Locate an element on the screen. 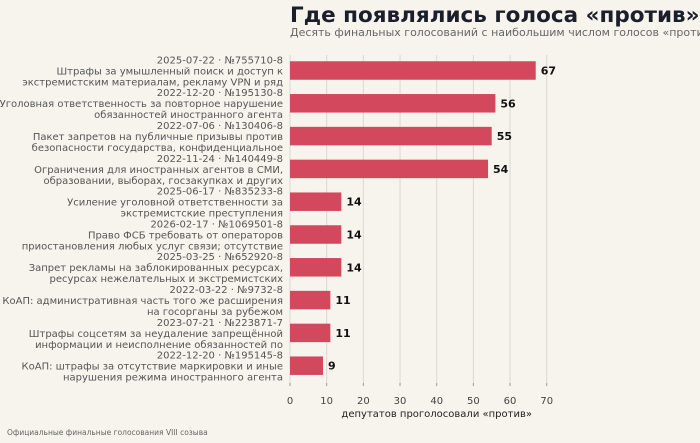 This screenshot has height=443, width=700. value-label: 55 is located at coordinates (504, 136).